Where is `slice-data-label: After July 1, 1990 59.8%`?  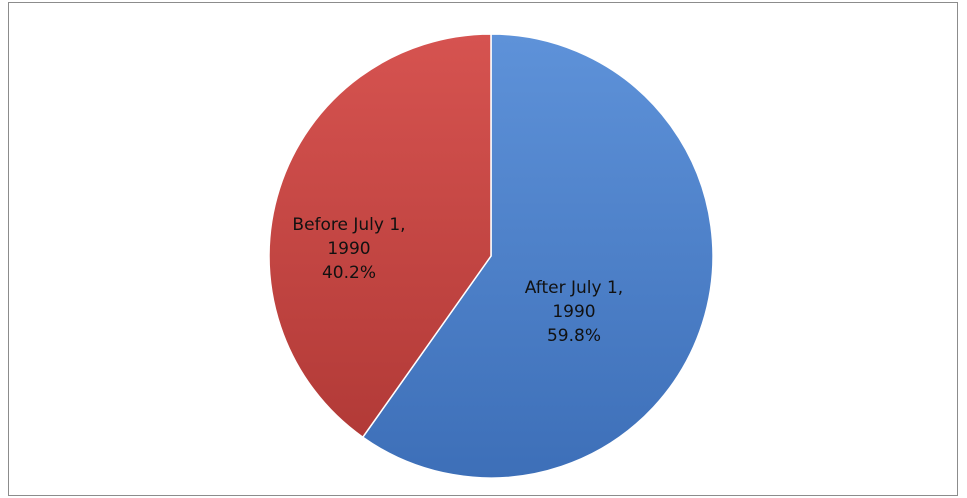
slice-data-label: After July 1, 1990 59.8% is located at coordinates (574, 312).